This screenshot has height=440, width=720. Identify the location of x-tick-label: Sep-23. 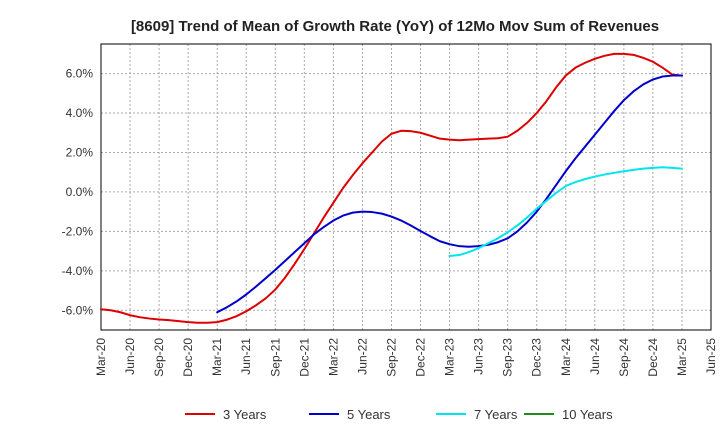
(508, 357).